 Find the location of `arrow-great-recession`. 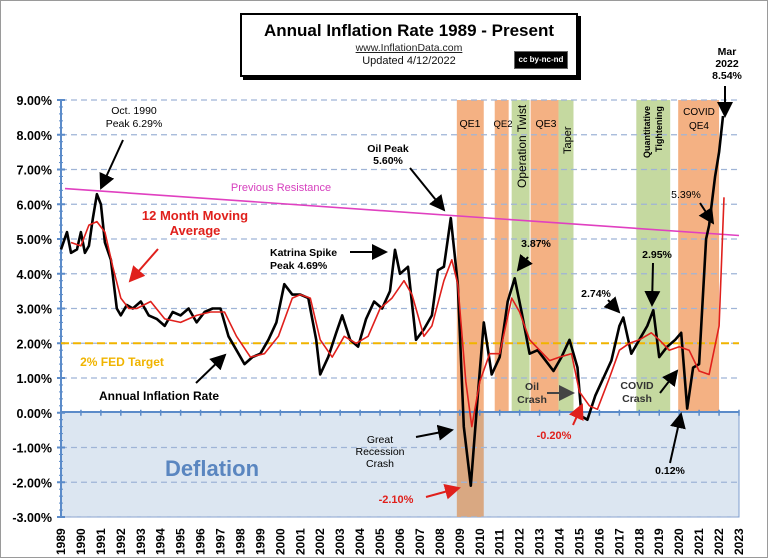

arrow-great-recession is located at coordinates (434, 432).